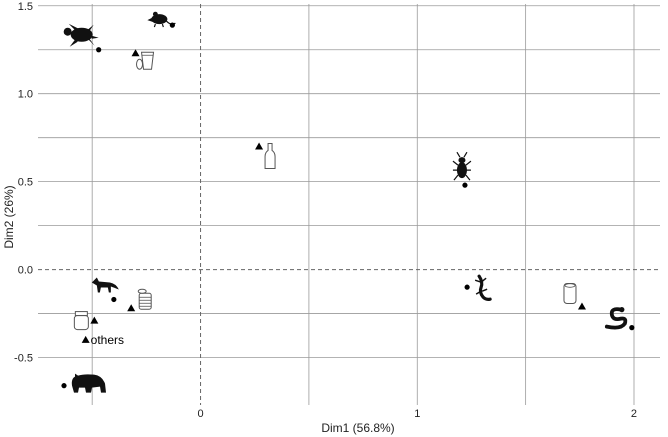 This screenshot has height=437, width=668. I want to click on cup-icon, so click(145, 60).